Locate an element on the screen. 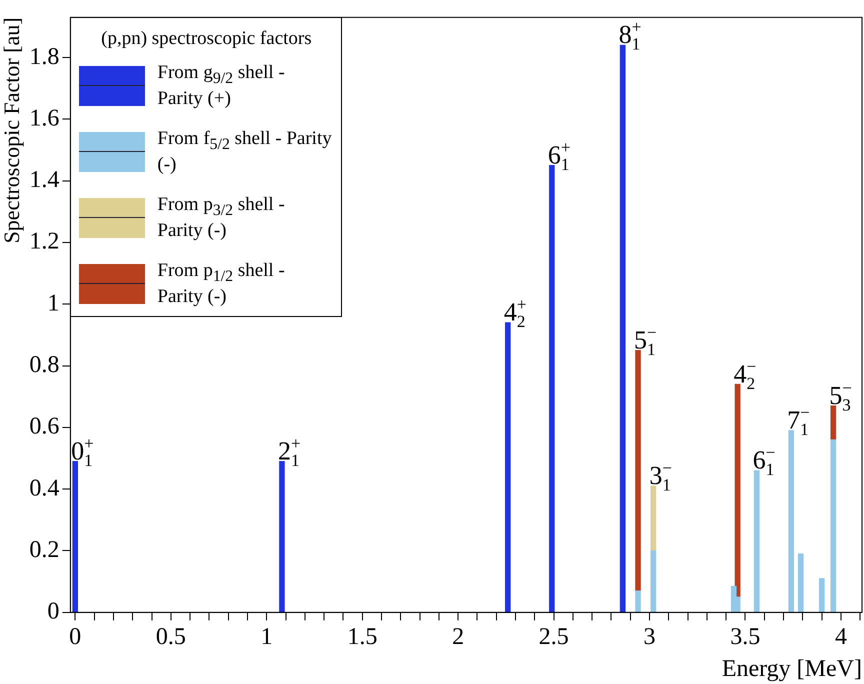 This screenshot has height=684, width=864. legend-label: From p$_{3/2}$ shell - Parity (-) is located at coordinates (221, 218).